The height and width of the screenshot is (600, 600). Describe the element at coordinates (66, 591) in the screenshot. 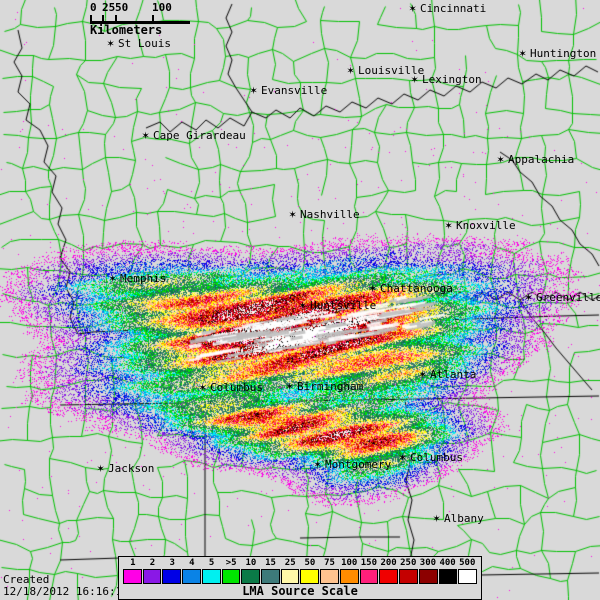

I see `created-timestamp: 12/18/2012 16:16:11` at that location.